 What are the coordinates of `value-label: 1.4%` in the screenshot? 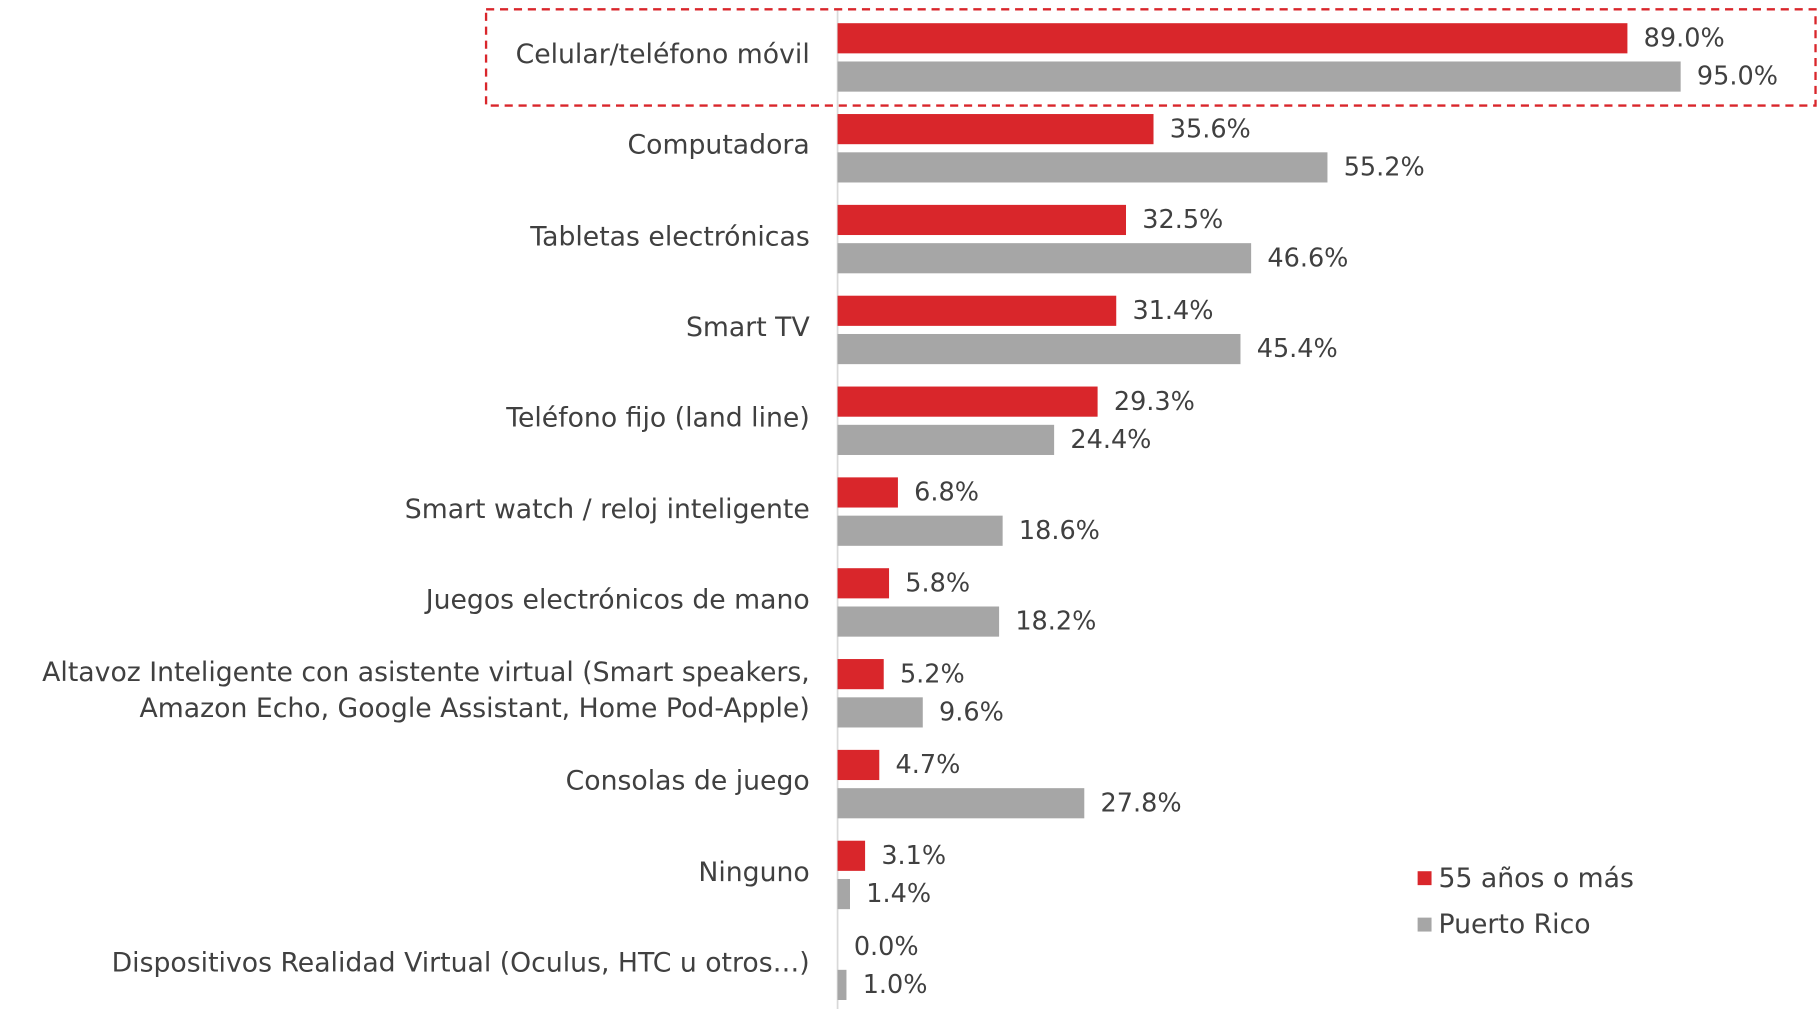 It's located at (898, 894).